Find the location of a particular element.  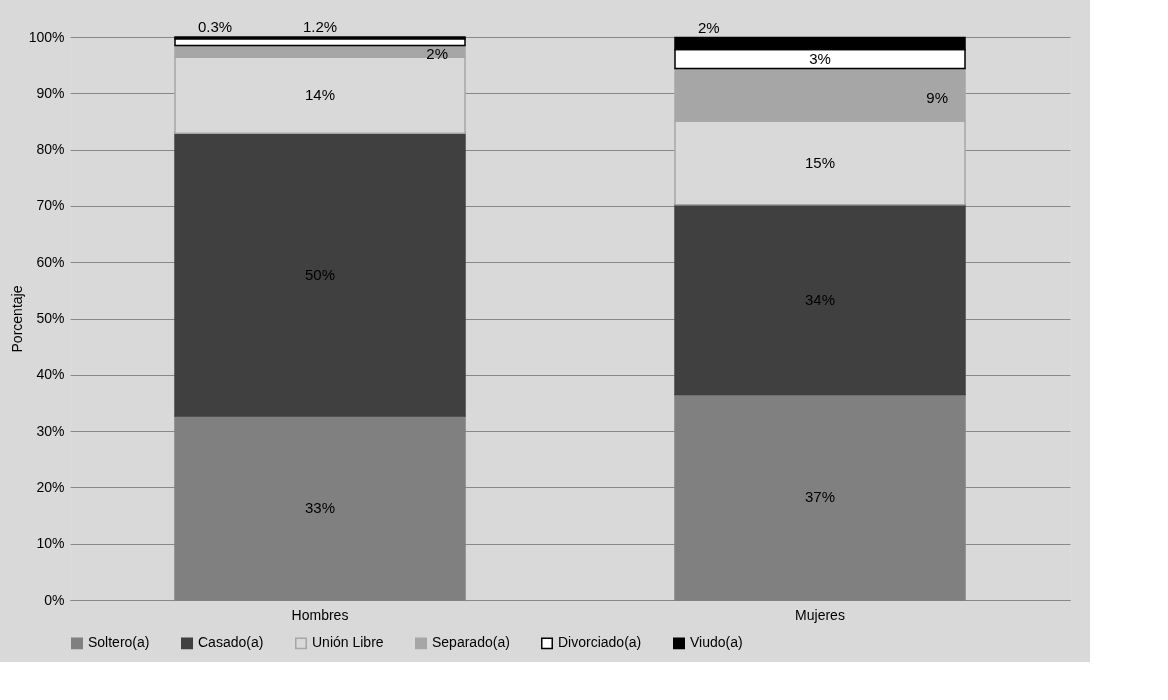

legend-label: Unión Libre is located at coordinates (348, 642).